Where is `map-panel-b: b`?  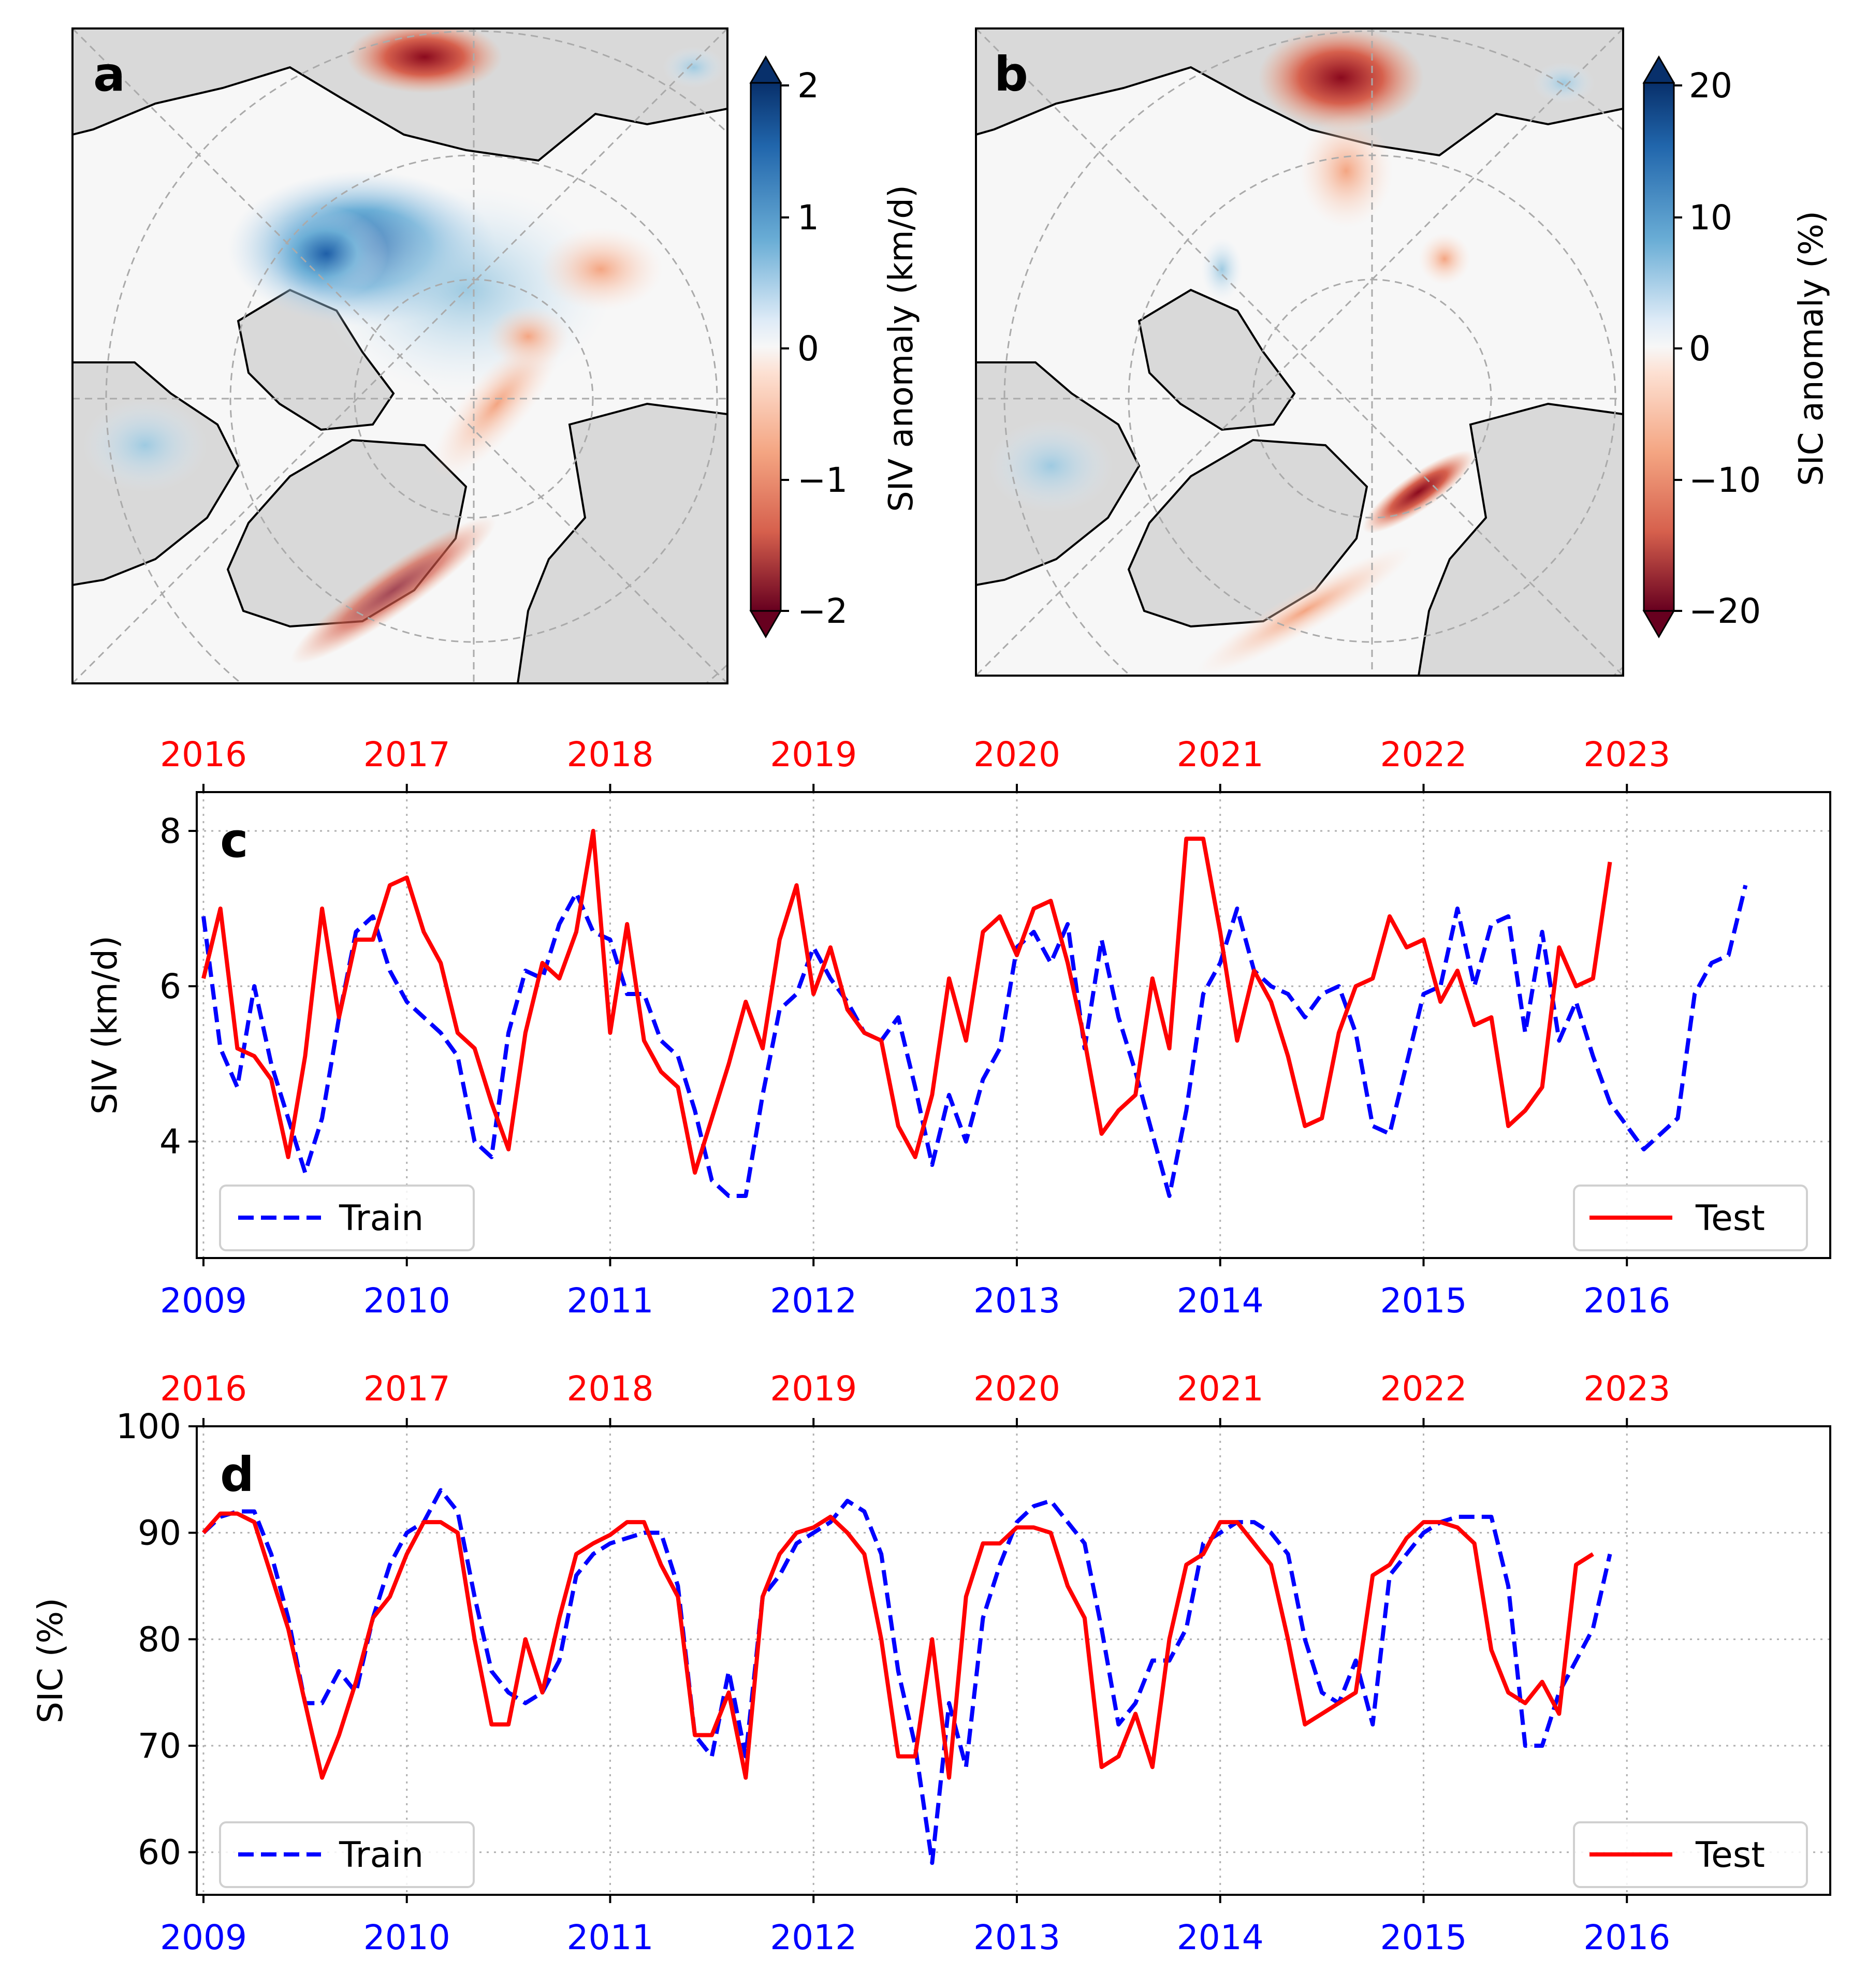
map-panel-b: b is located at coordinates (1299, 352).